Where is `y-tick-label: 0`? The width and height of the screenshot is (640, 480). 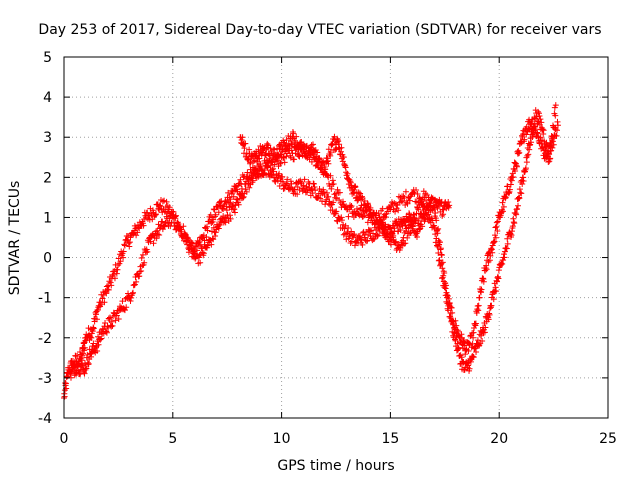 y-tick-label: 0 is located at coordinates (47, 259).